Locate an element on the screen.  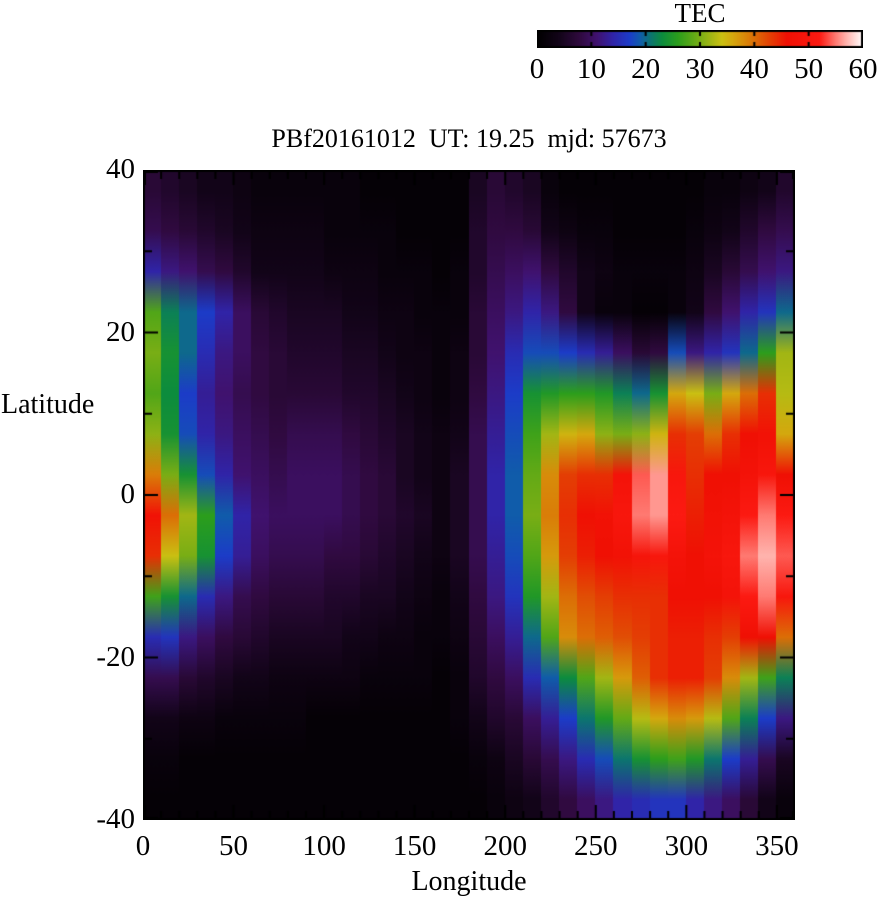
y-axis-label: Latitude is located at coordinates (48, 404).